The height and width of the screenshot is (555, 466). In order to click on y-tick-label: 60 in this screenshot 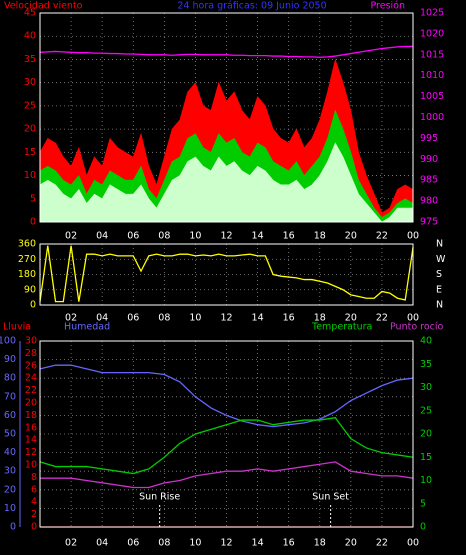, I will do `click(10, 415)`.